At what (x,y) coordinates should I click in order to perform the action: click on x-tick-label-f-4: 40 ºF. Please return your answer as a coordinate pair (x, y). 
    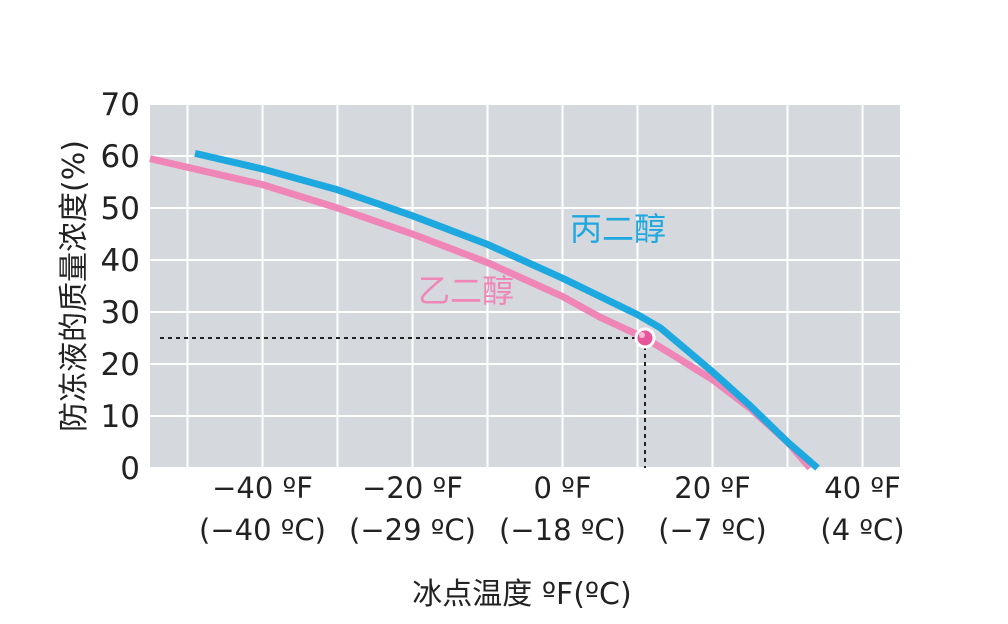
    Looking at the image, I should click on (862, 488).